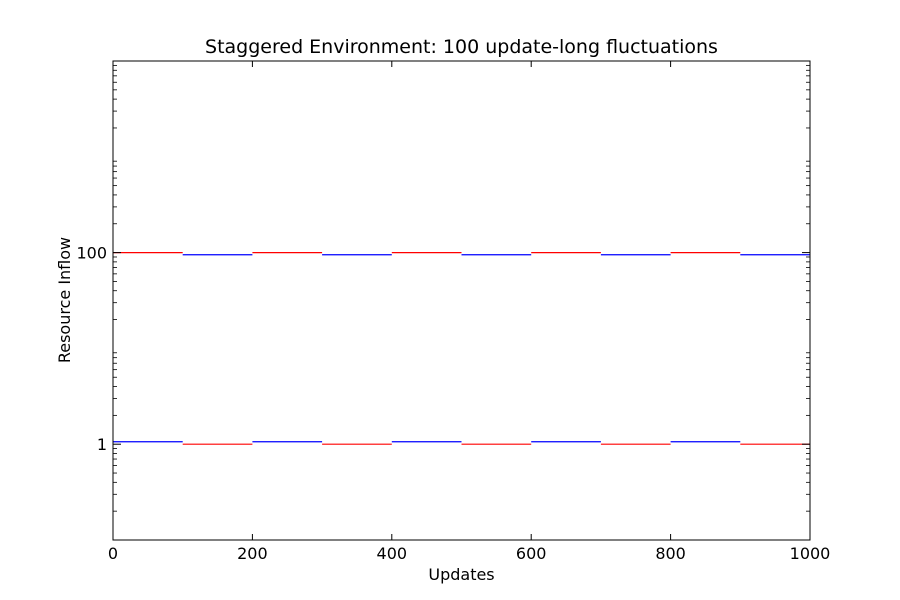  What do you see at coordinates (64, 300) in the screenshot?
I see `y-axis-label: Resource Inflow` at bounding box center [64, 300].